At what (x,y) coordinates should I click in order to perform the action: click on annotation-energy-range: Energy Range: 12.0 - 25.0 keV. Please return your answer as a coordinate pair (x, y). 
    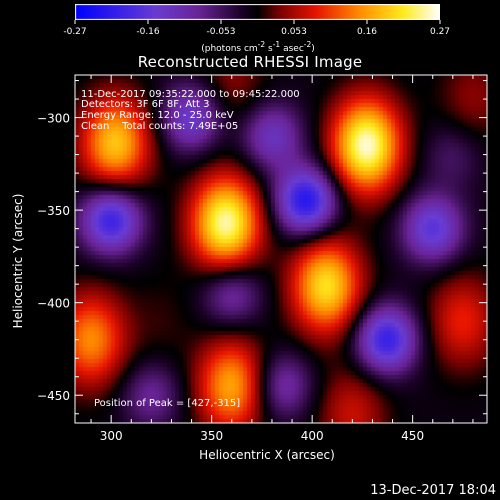
    Looking at the image, I should click on (157, 115).